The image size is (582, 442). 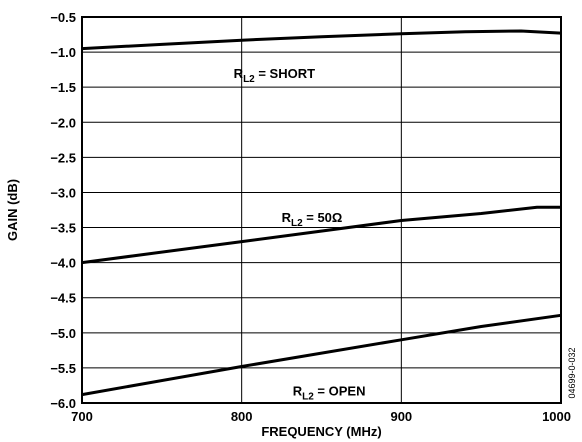 What do you see at coordinates (63, 298) in the screenshot?
I see `y-tick-label: −4.5` at bounding box center [63, 298].